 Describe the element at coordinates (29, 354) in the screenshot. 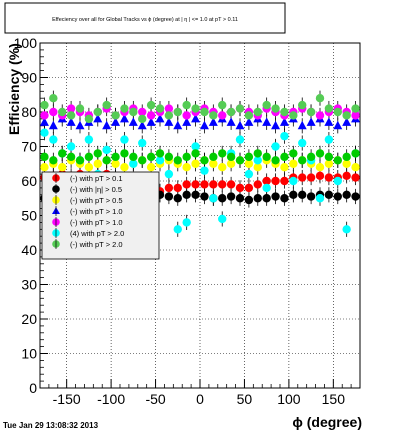

I see `y-tick-label: 10` at that location.